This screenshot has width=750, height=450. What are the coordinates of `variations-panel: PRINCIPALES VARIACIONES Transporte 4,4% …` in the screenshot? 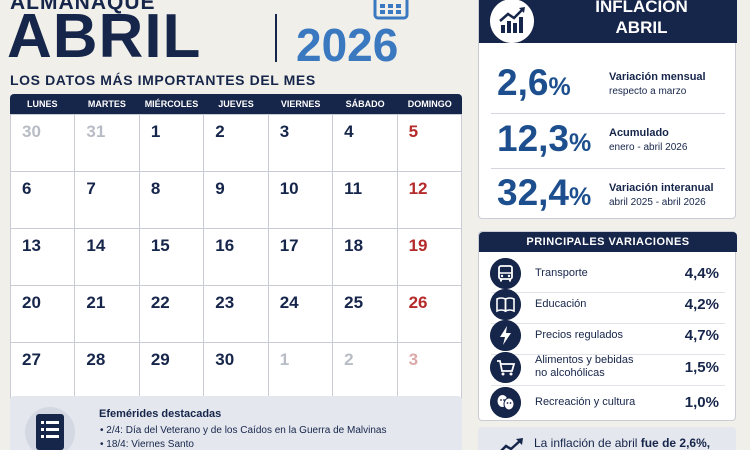 It's located at (607, 326).